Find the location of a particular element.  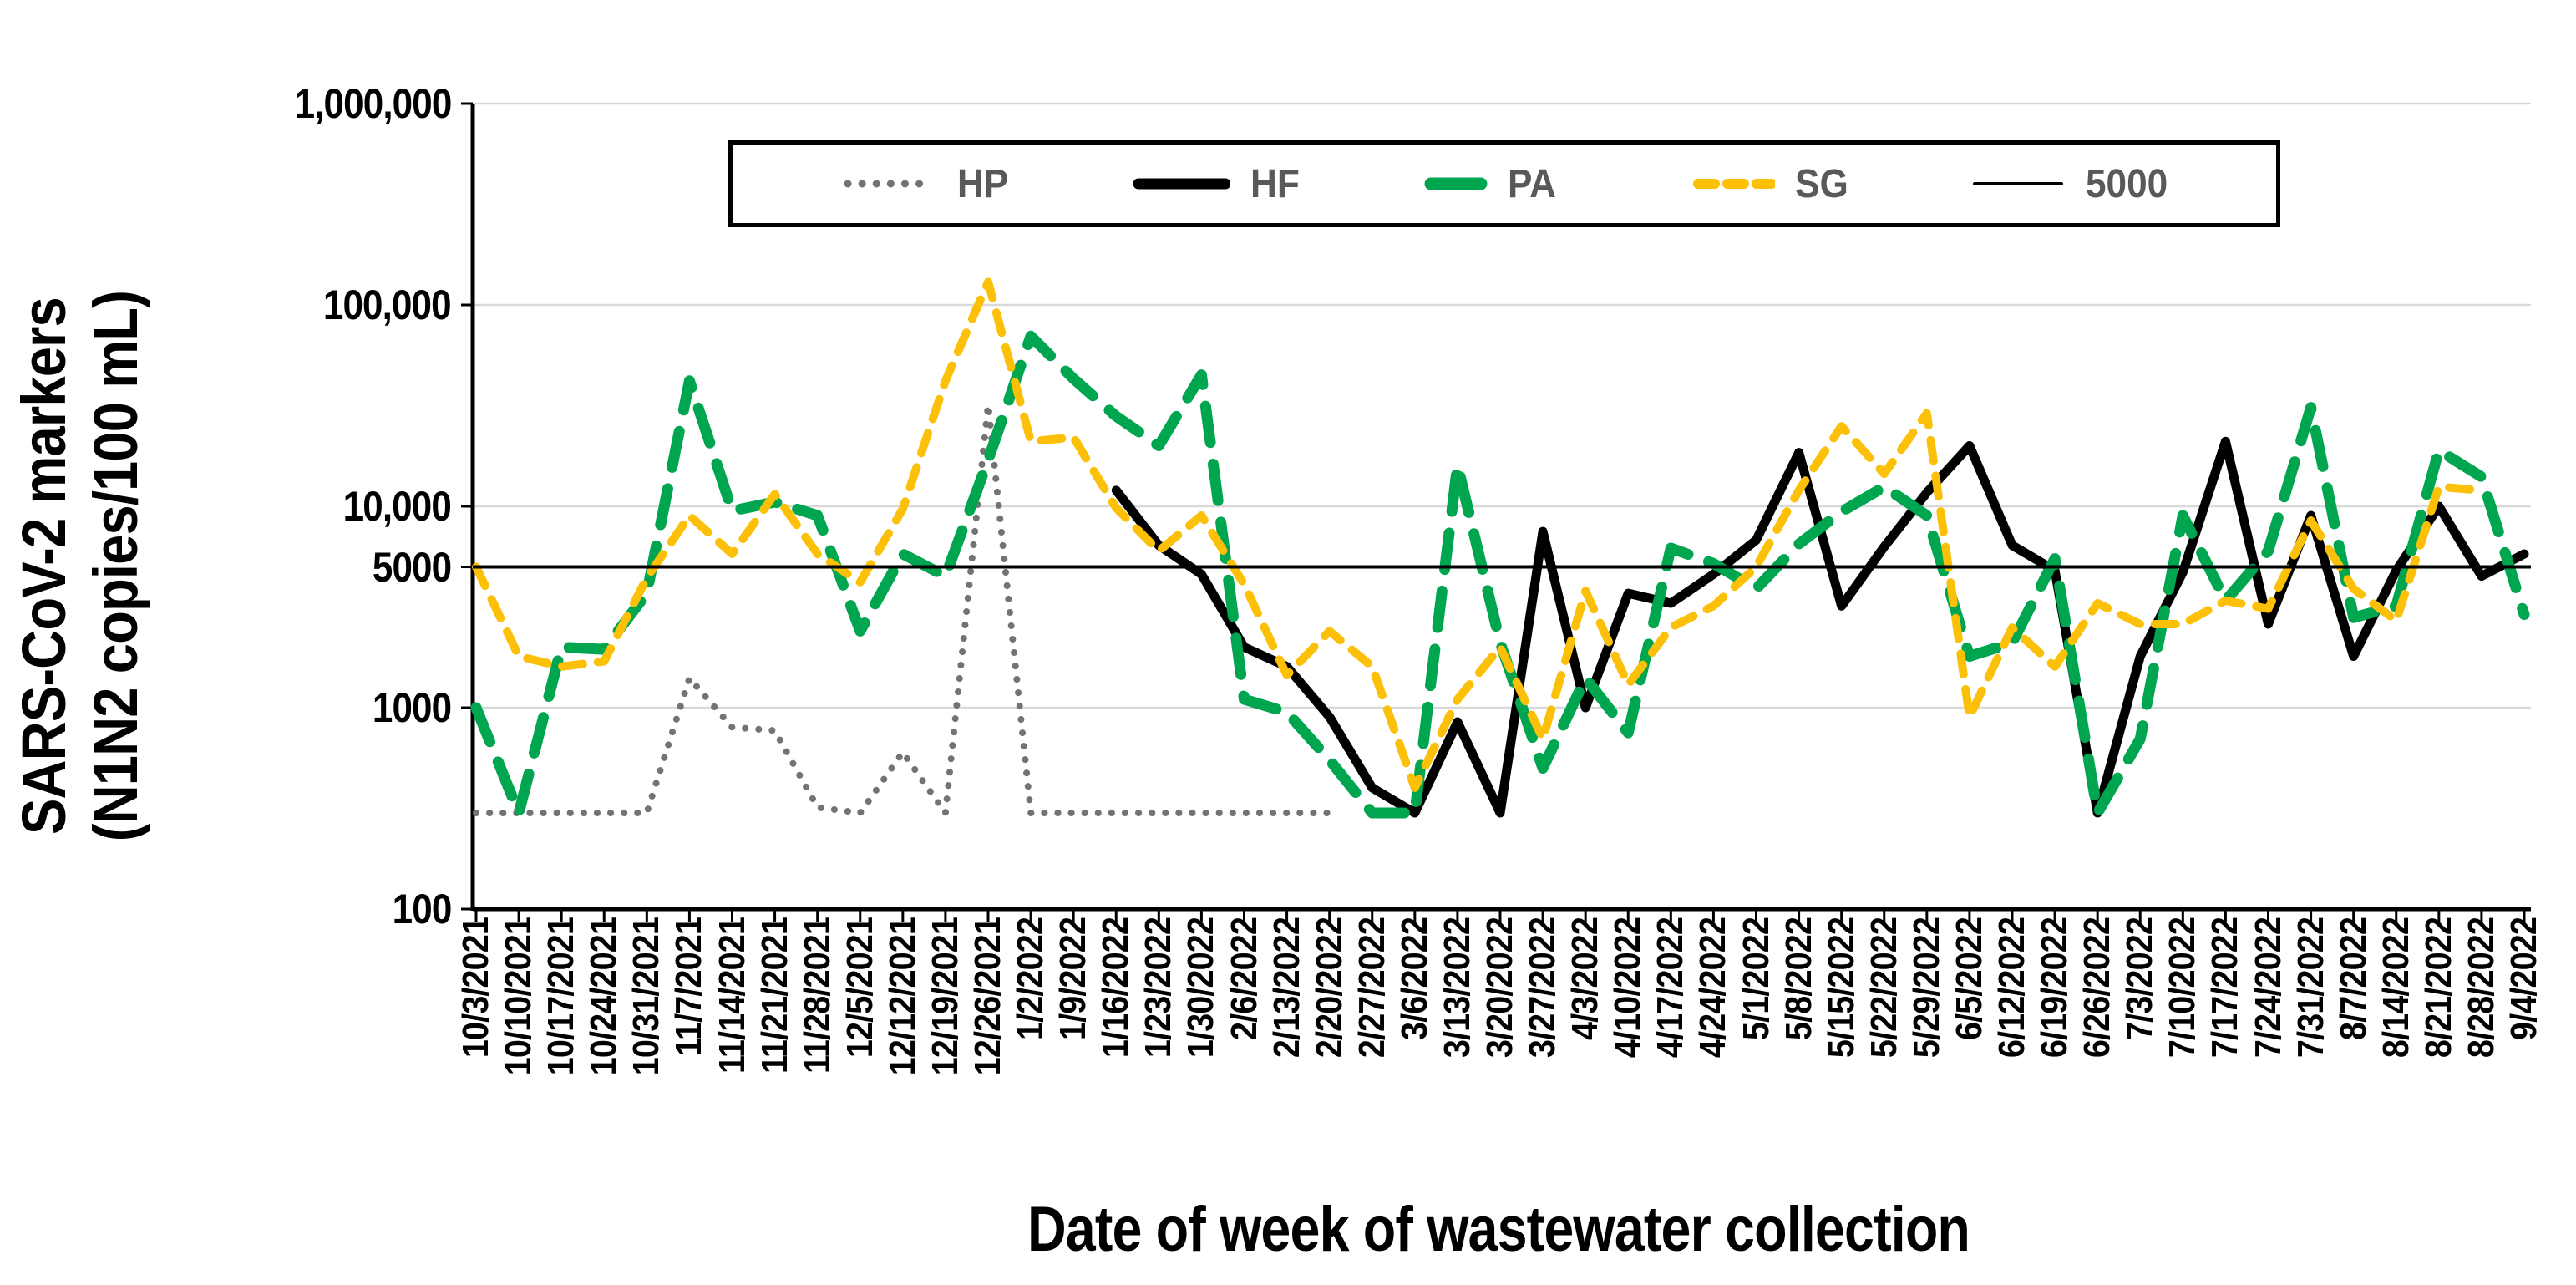

x-tick-label-3/27/2022: 3/27/2022 is located at coordinates (1543, 988).